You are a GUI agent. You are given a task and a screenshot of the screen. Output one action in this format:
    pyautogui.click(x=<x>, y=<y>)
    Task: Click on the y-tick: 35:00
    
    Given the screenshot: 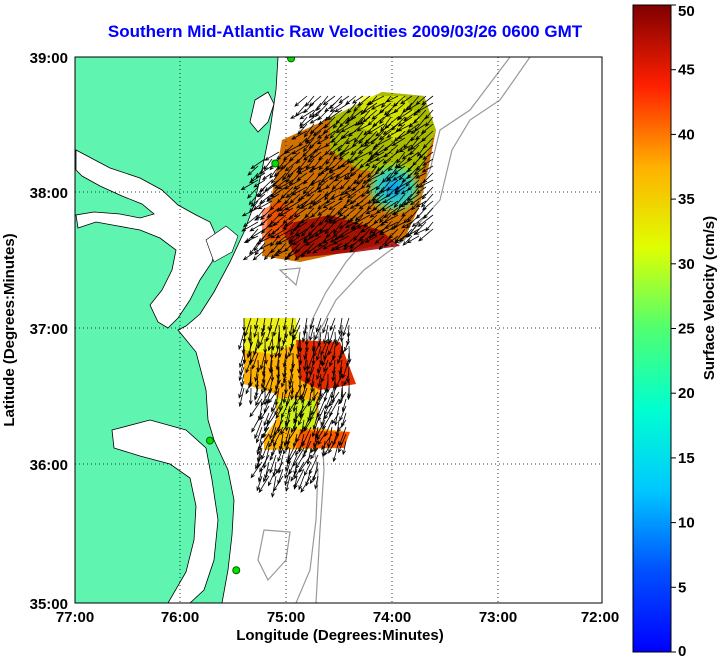 What is the action you would take?
    pyautogui.click(x=49, y=604)
    